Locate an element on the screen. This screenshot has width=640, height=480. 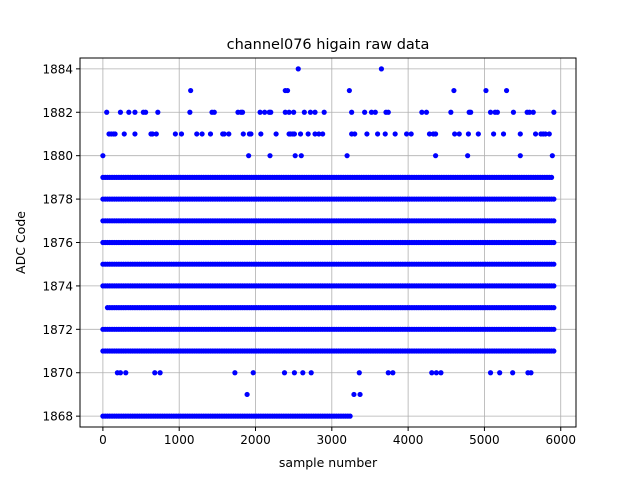
y-tick-label: 1878 is located at coordinates (57, 200).